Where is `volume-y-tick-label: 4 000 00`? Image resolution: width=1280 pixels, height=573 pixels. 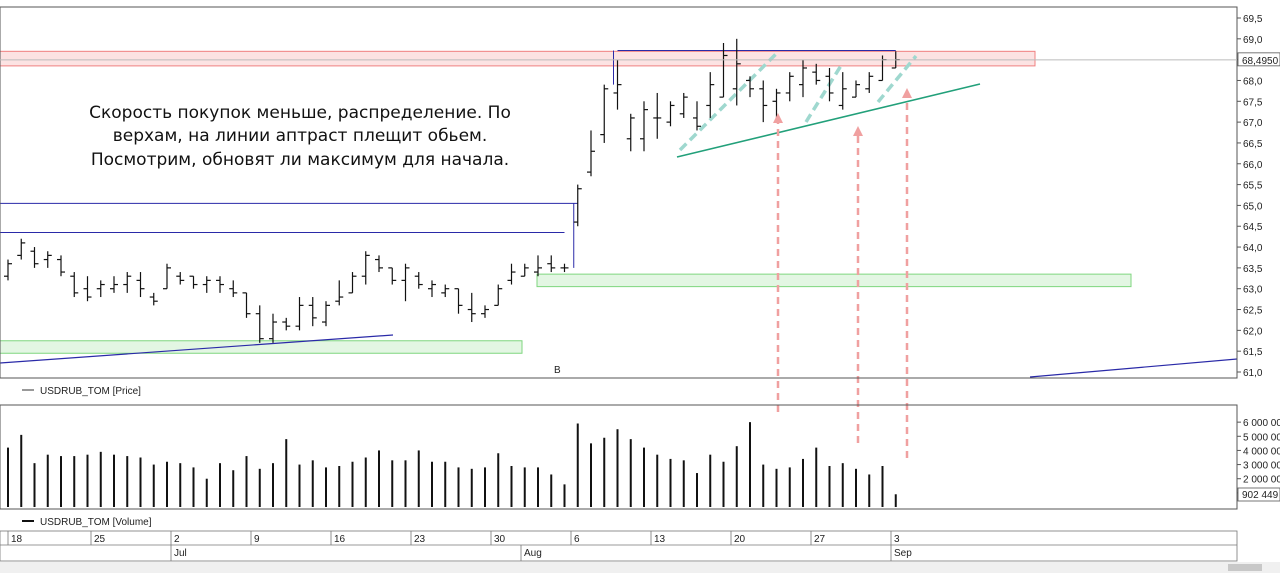 volume-y-tick-label: 4 000 00 is located at coordinates (1261, 451).